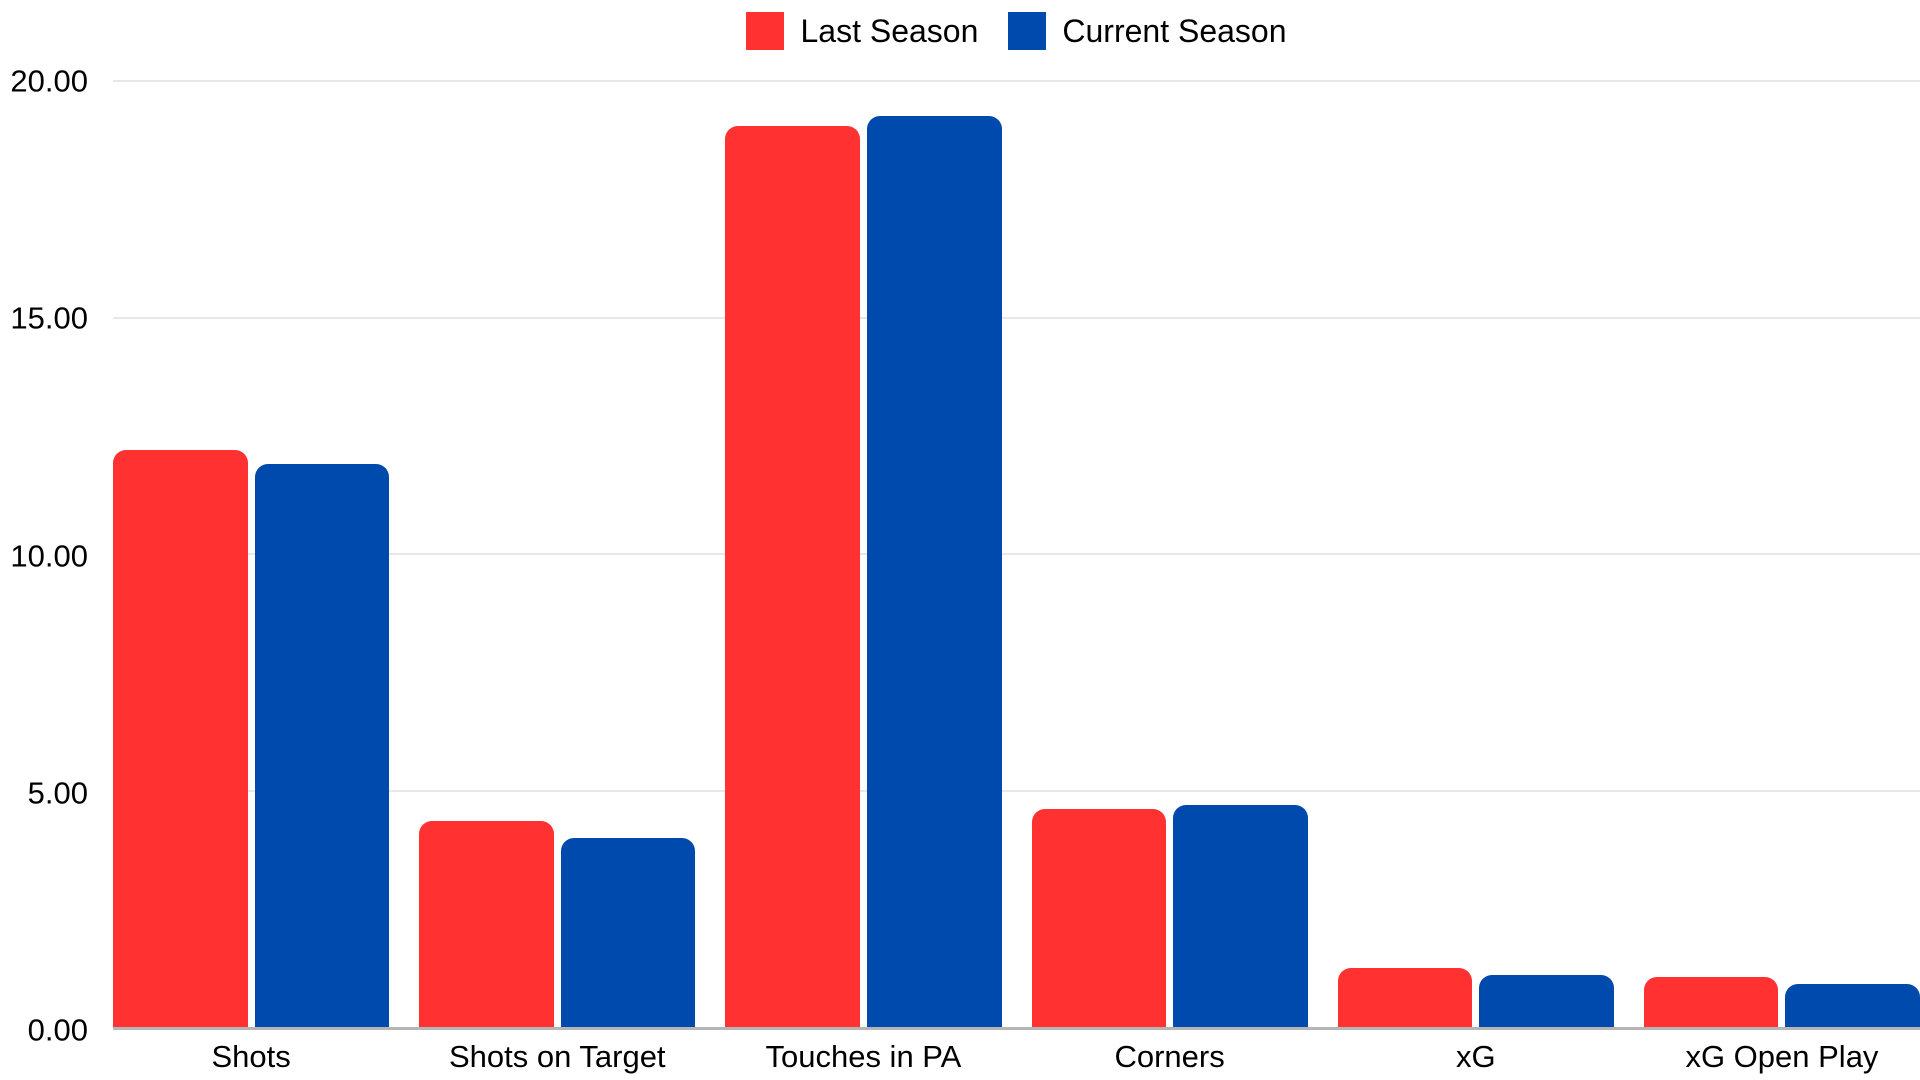 The height and width of the screenshot is (1080, 1920). I want to click on x-category-label: xG, so click(1475, 1056).